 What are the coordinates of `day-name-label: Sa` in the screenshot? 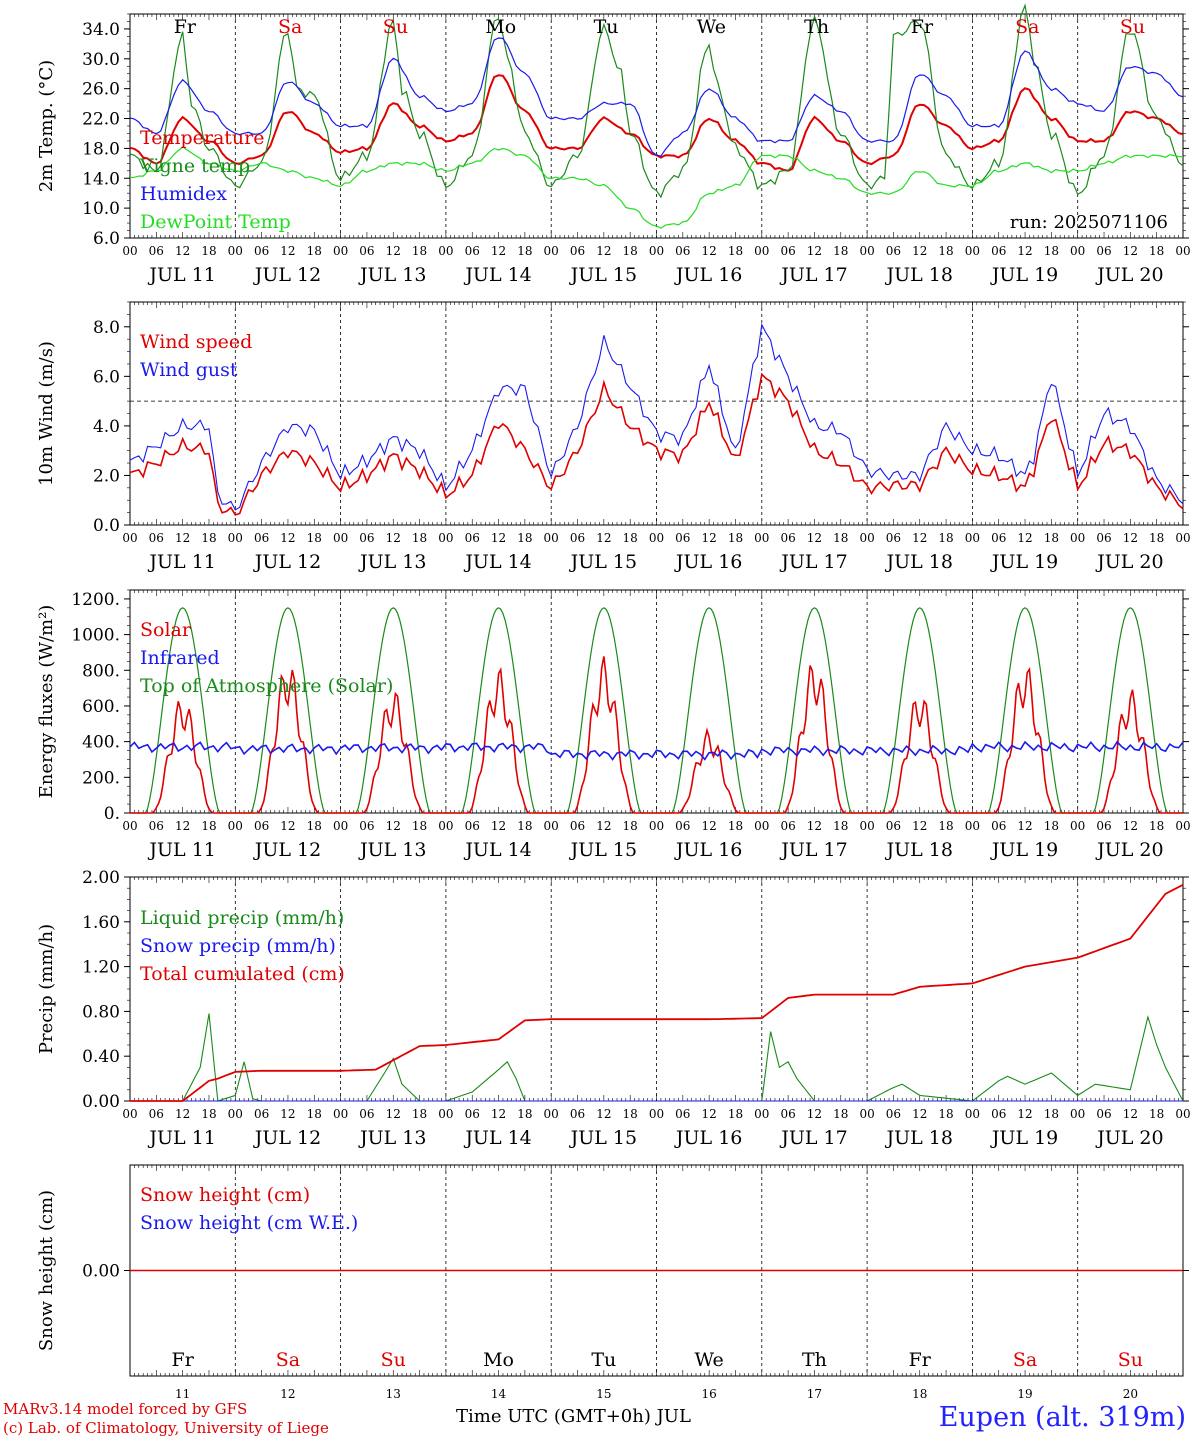 It's located at (288, 1360).